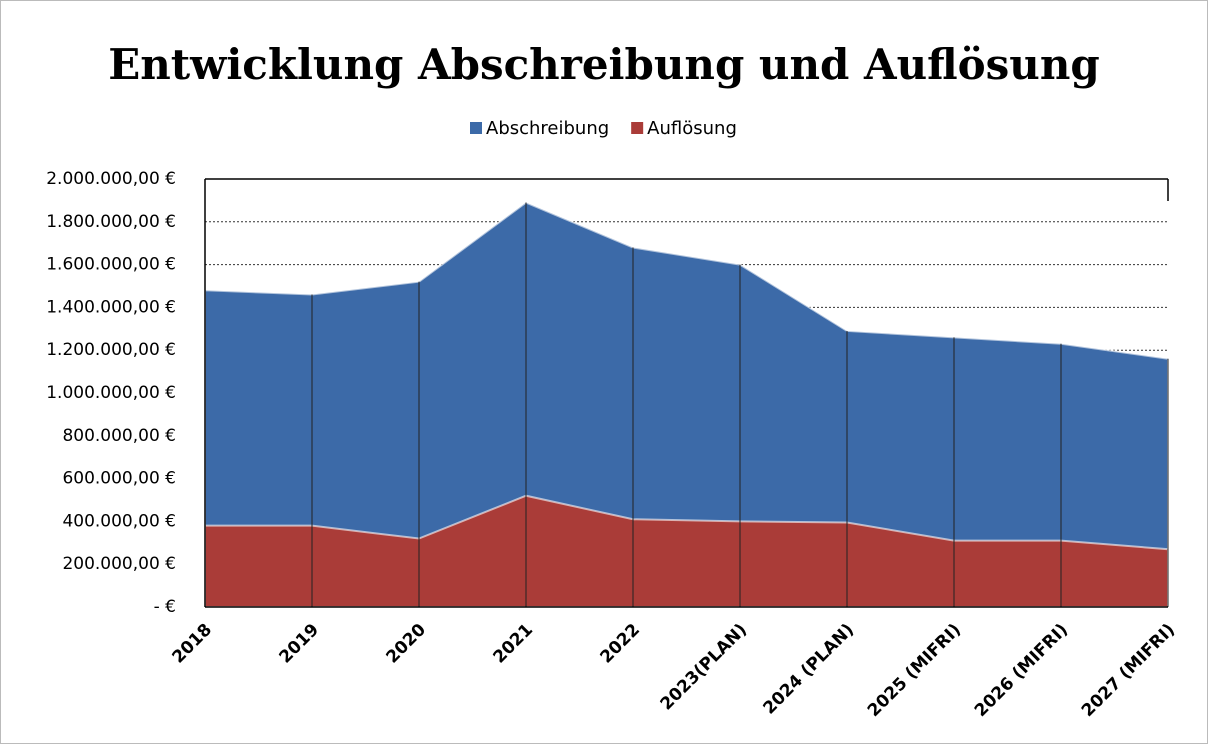 The width and height of the screenshot is (1208, 744). Describe the element at coordinates (119, 521) in the screenshot. I see `y-tick-label: 400.000,00 €` at that location.